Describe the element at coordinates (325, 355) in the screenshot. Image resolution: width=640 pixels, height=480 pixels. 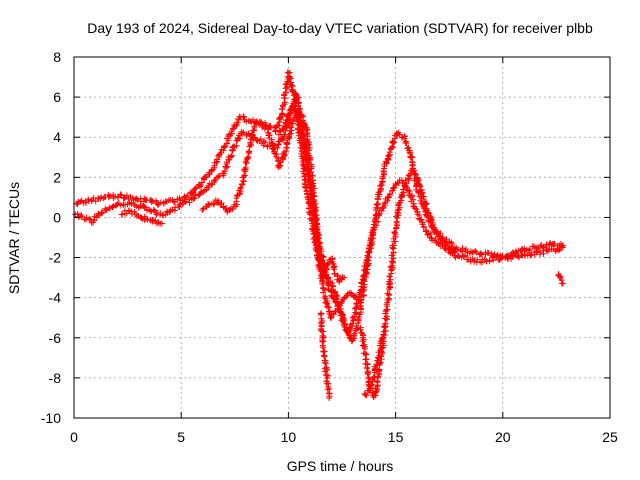
I see `series-track-f` at that location.